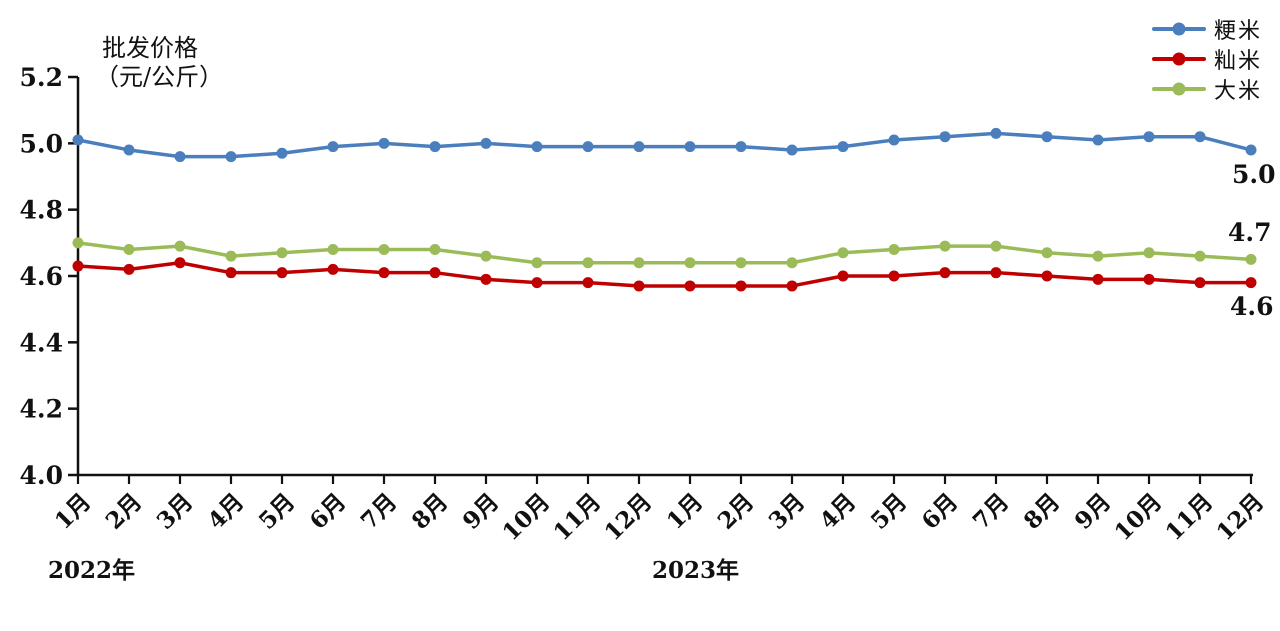 The width and height of the screenshot is (1280, 631). Describe the element at coordinates (664, 253) in the screenshot. I see `series-line-dami` at that location.